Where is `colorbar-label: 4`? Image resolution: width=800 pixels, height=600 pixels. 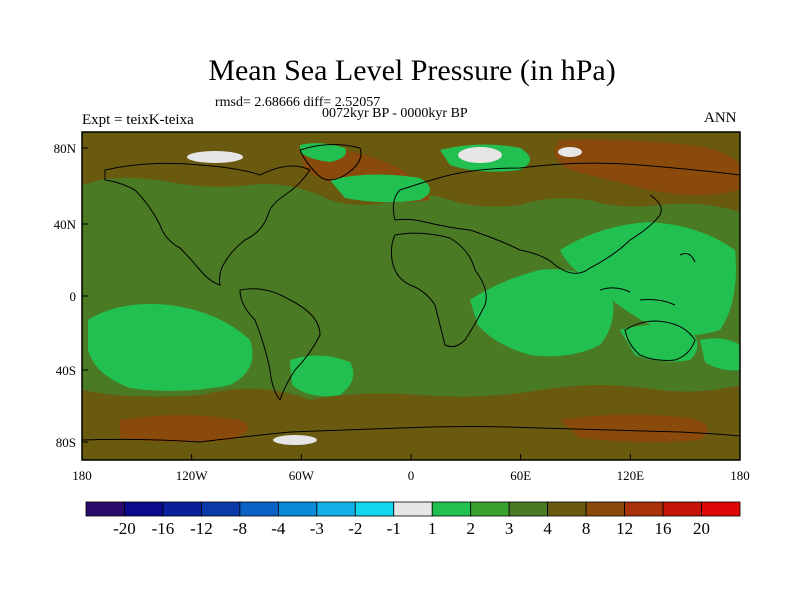
colorbar-label: 4 is located at coordinates (547, 528).